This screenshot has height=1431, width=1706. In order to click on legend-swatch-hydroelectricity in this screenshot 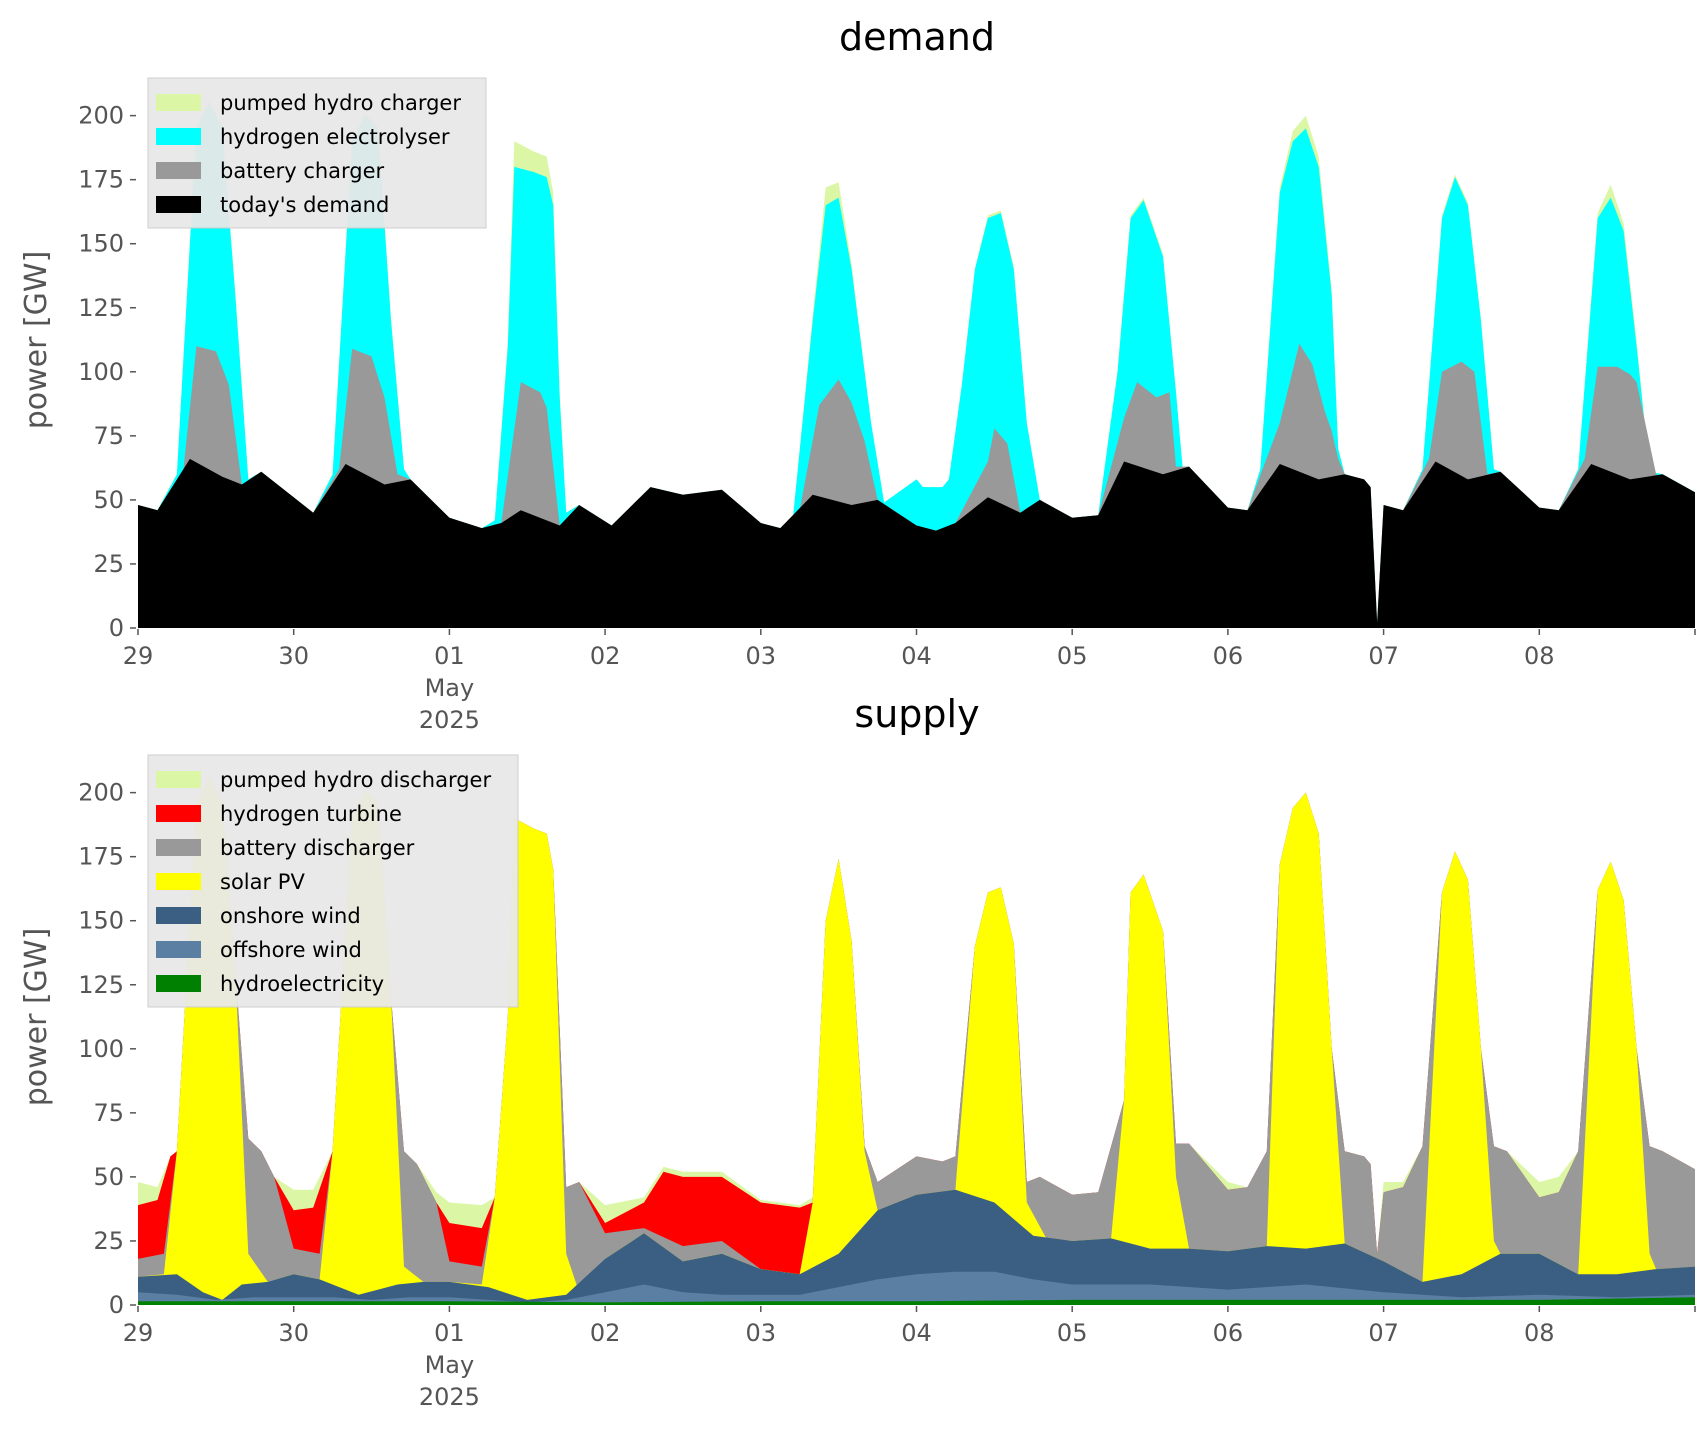, I will do `click(178, 983)`.